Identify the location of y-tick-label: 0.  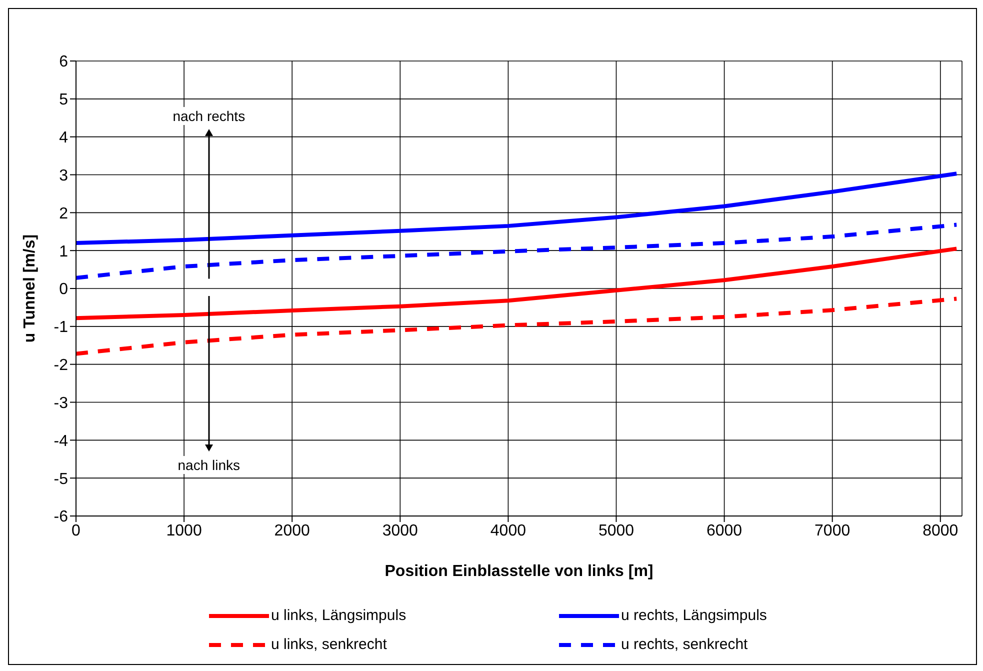
(63, 289).